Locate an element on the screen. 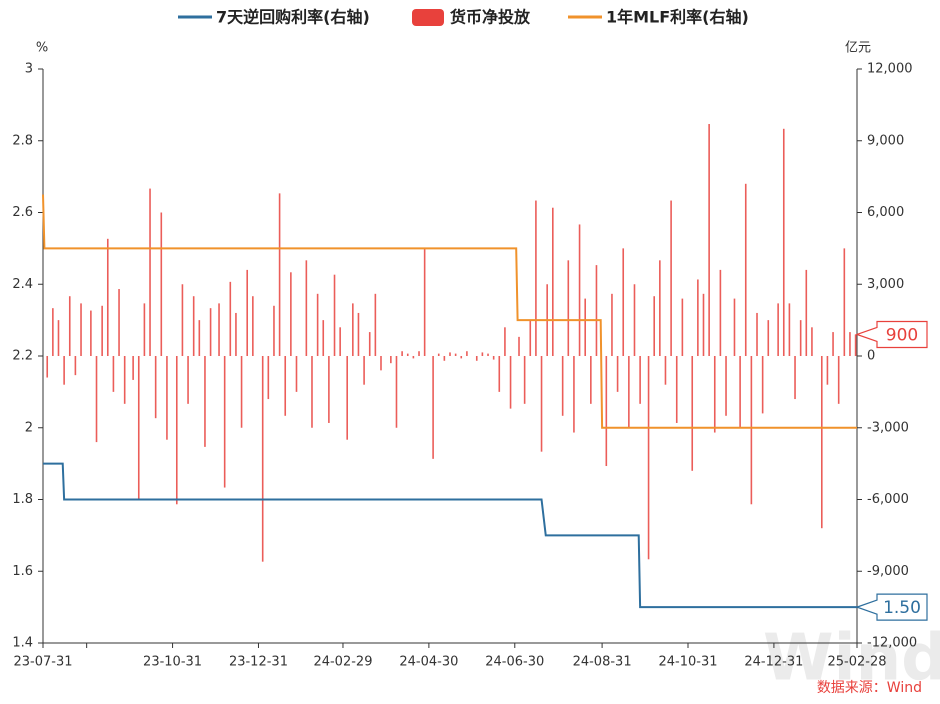 The width and height of the screenshot is (940, 704). y-tick-label: 2.4 is located at coordinates (22, 284).